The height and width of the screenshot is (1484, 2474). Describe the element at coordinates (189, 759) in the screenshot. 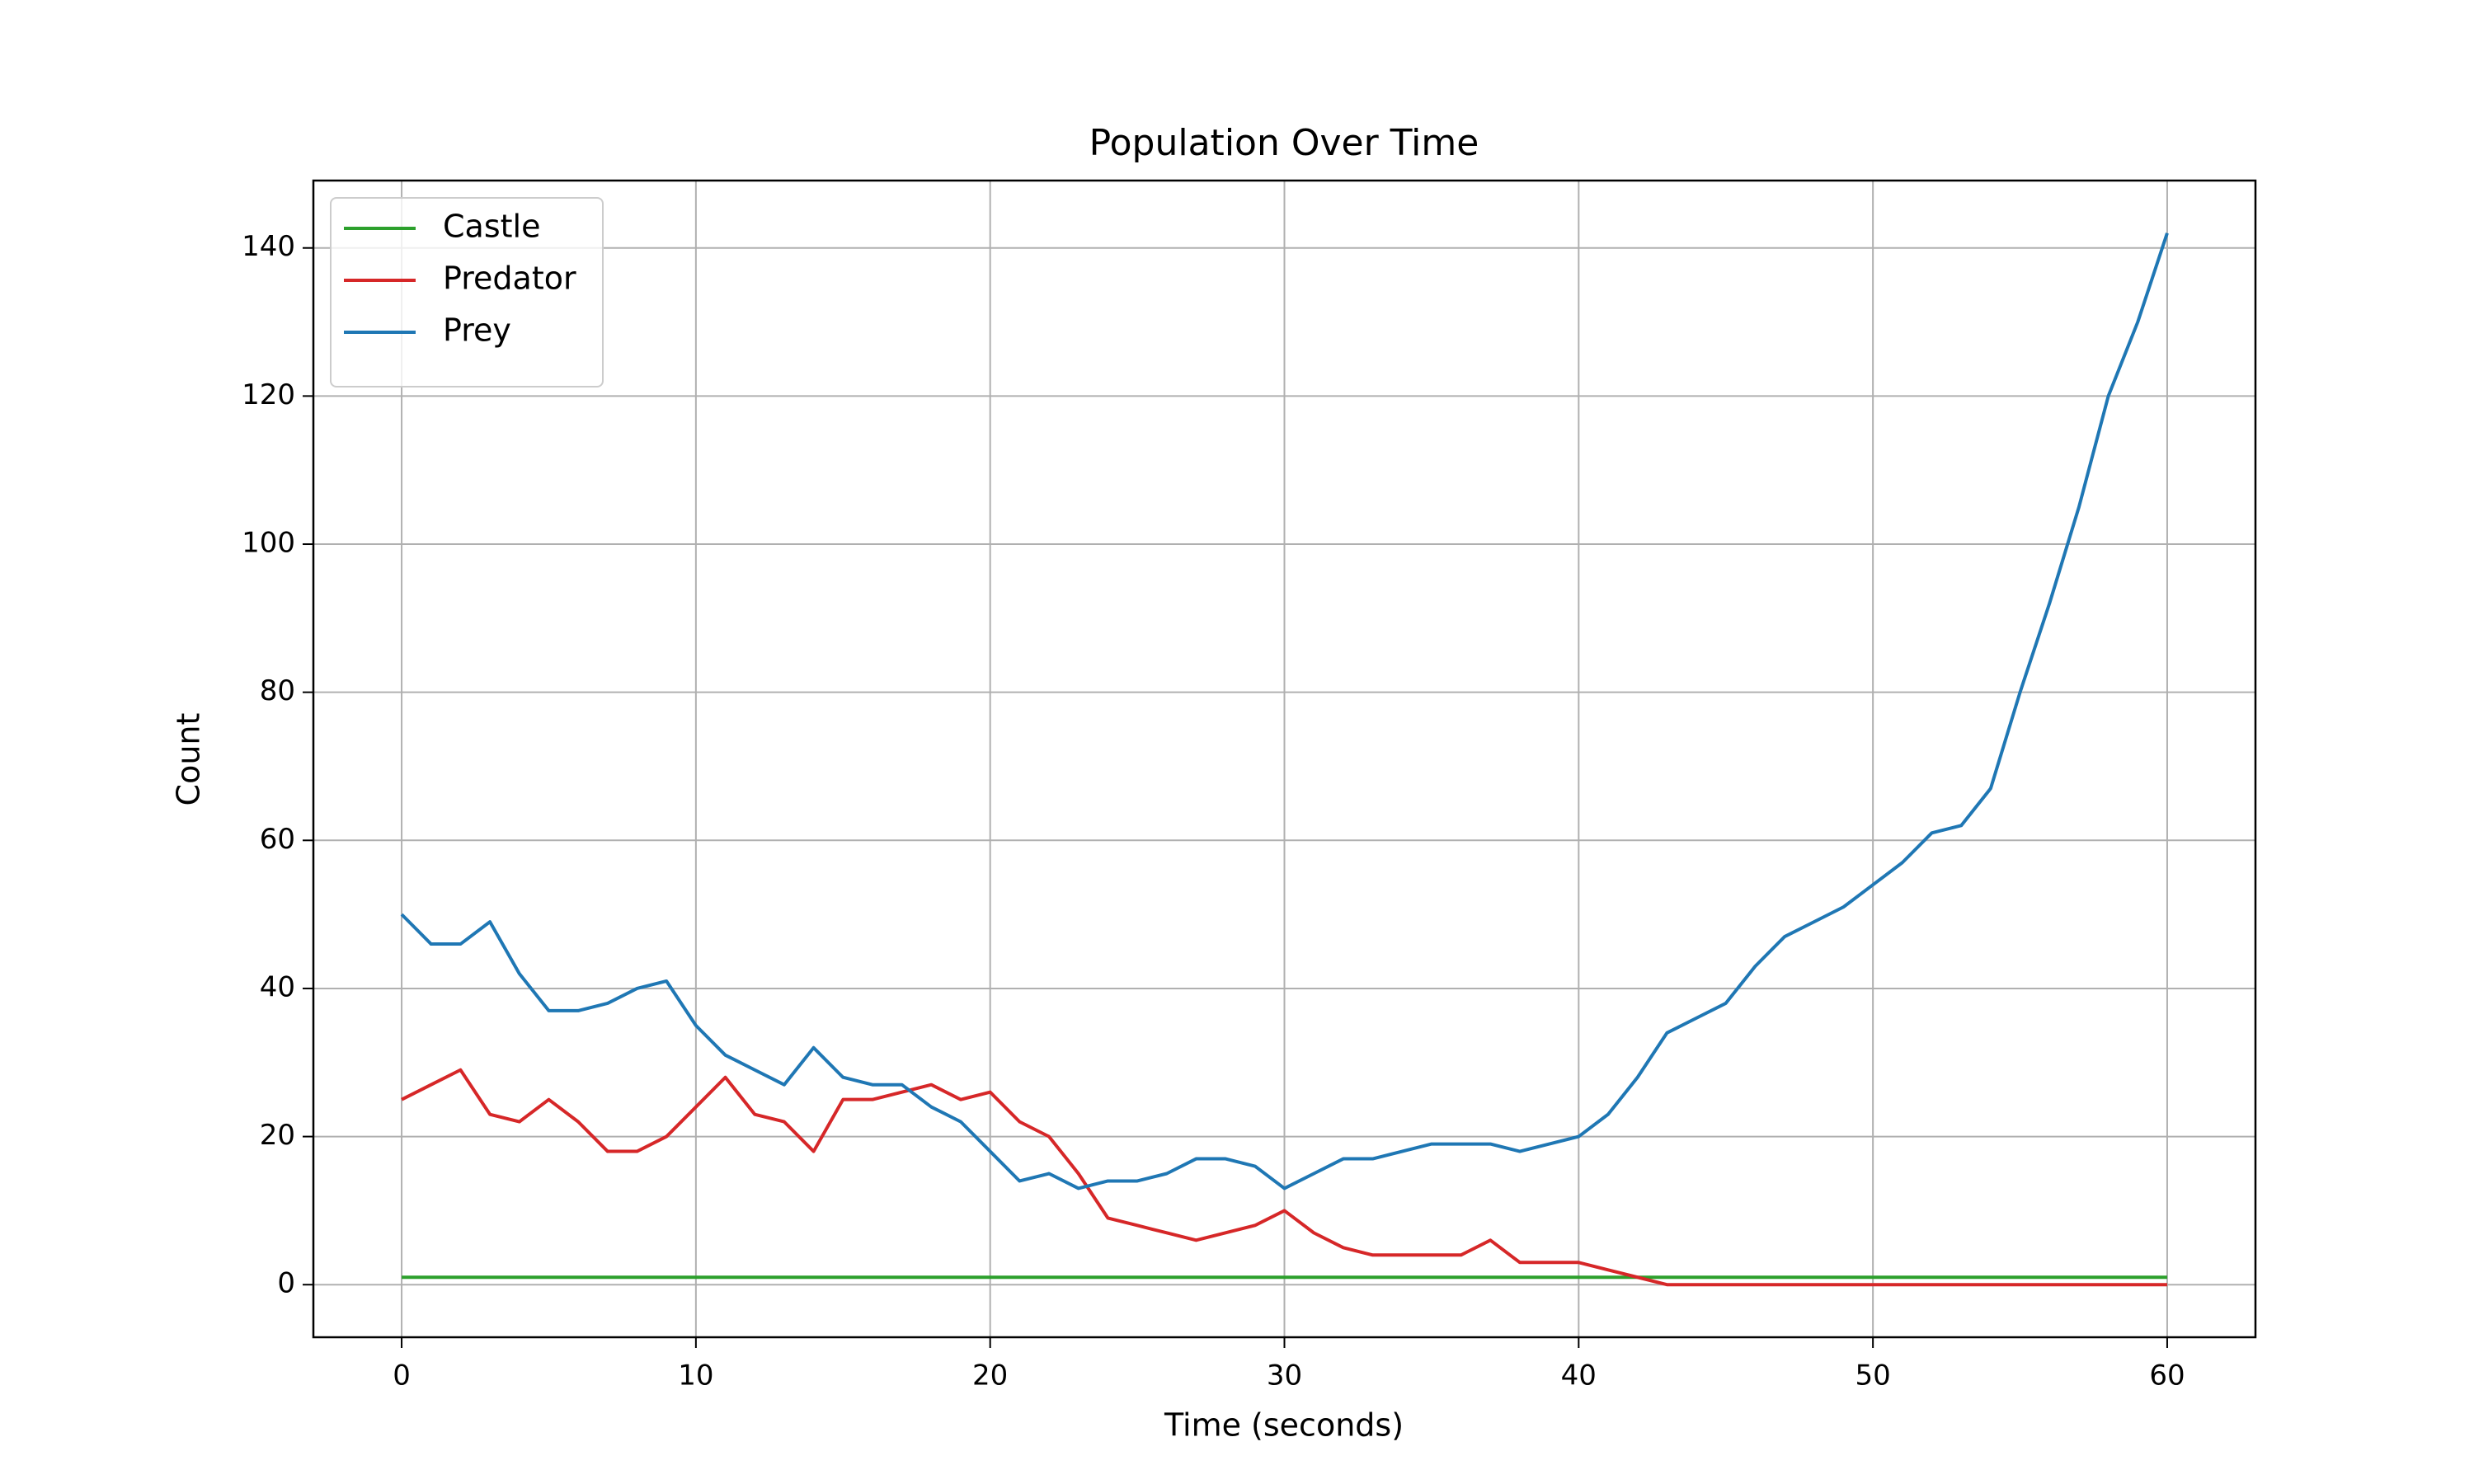

I see `y-axis-label: Count` at that location.